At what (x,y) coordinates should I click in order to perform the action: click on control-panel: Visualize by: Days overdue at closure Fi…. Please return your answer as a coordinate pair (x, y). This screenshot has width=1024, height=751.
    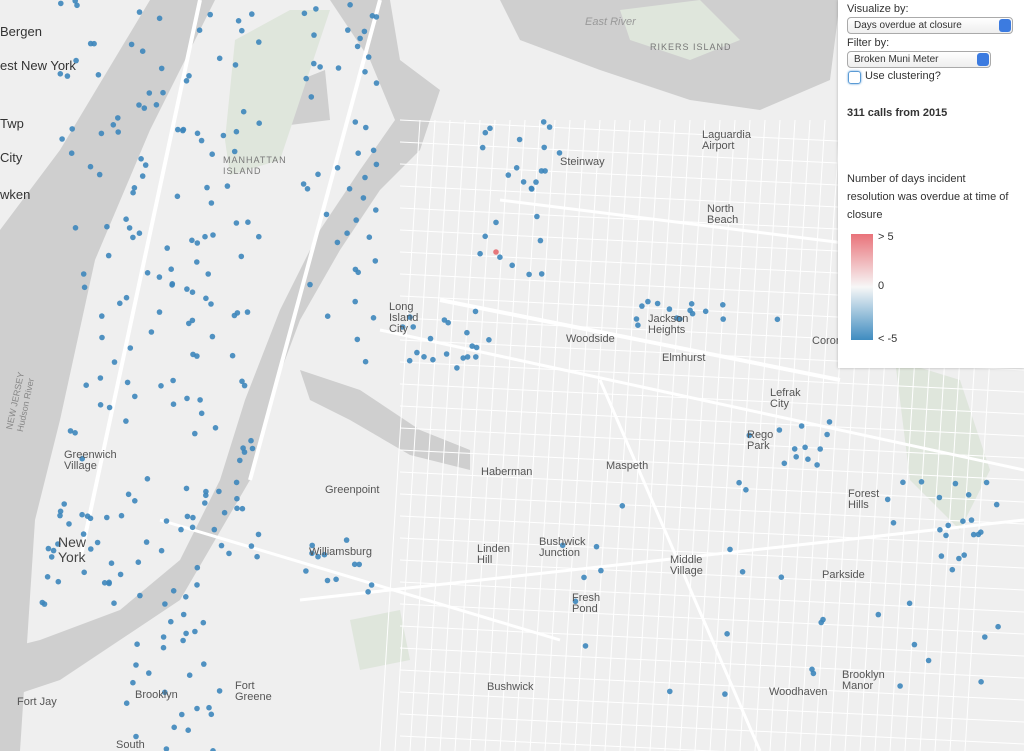
    Looking at the image, I should click on (931, 184).